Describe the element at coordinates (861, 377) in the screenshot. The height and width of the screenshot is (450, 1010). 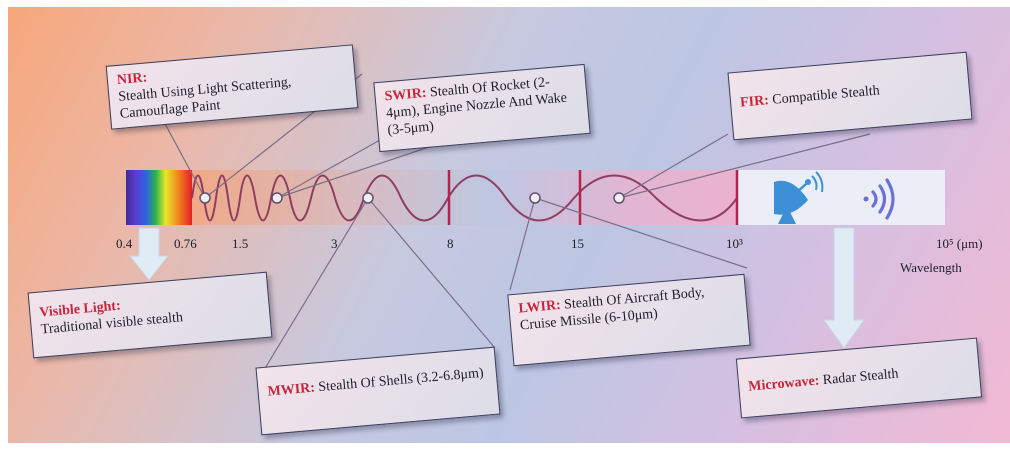
I see `microwave-text: Radar Stealth` at that location.